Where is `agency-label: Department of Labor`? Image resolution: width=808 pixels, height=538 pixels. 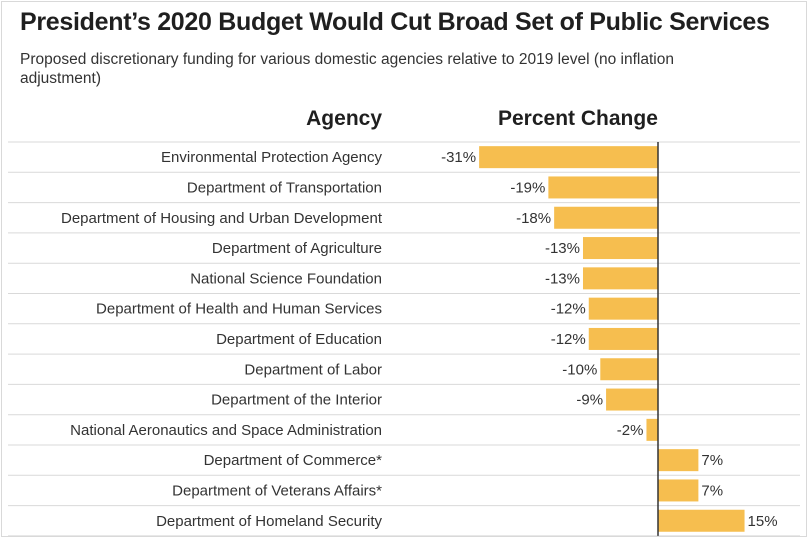
agency-label: Department of Labor is located at coordinates (313, 369).